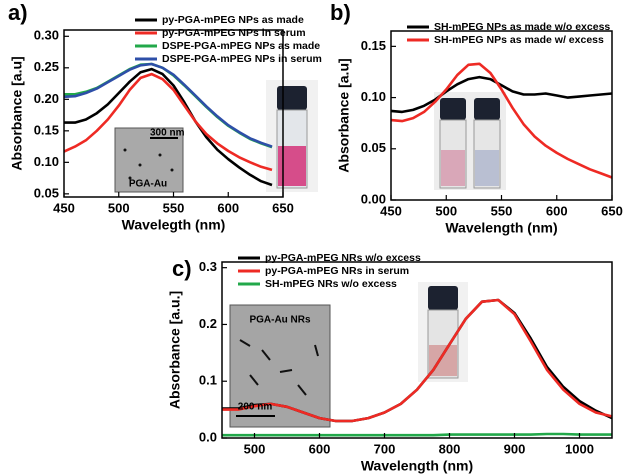 This screenshot has width=624, height=476. I want to click on panel-label: c), so click(182, 268).